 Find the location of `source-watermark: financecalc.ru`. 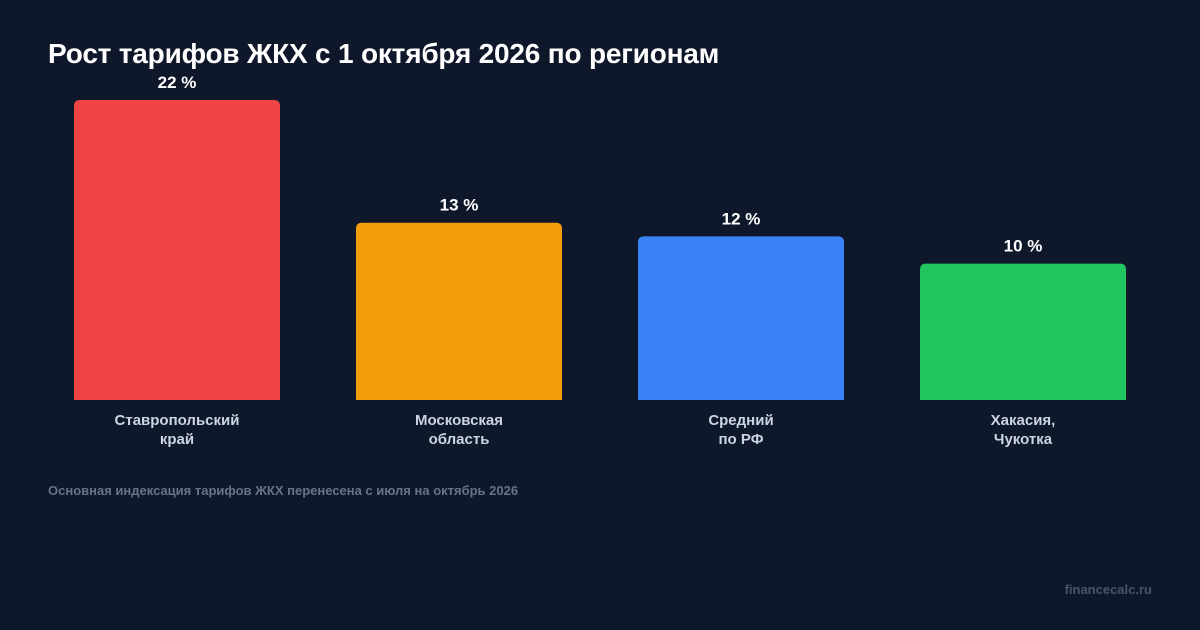

source-watermark: financecalc.ru is located at coordinates (1108, 589).